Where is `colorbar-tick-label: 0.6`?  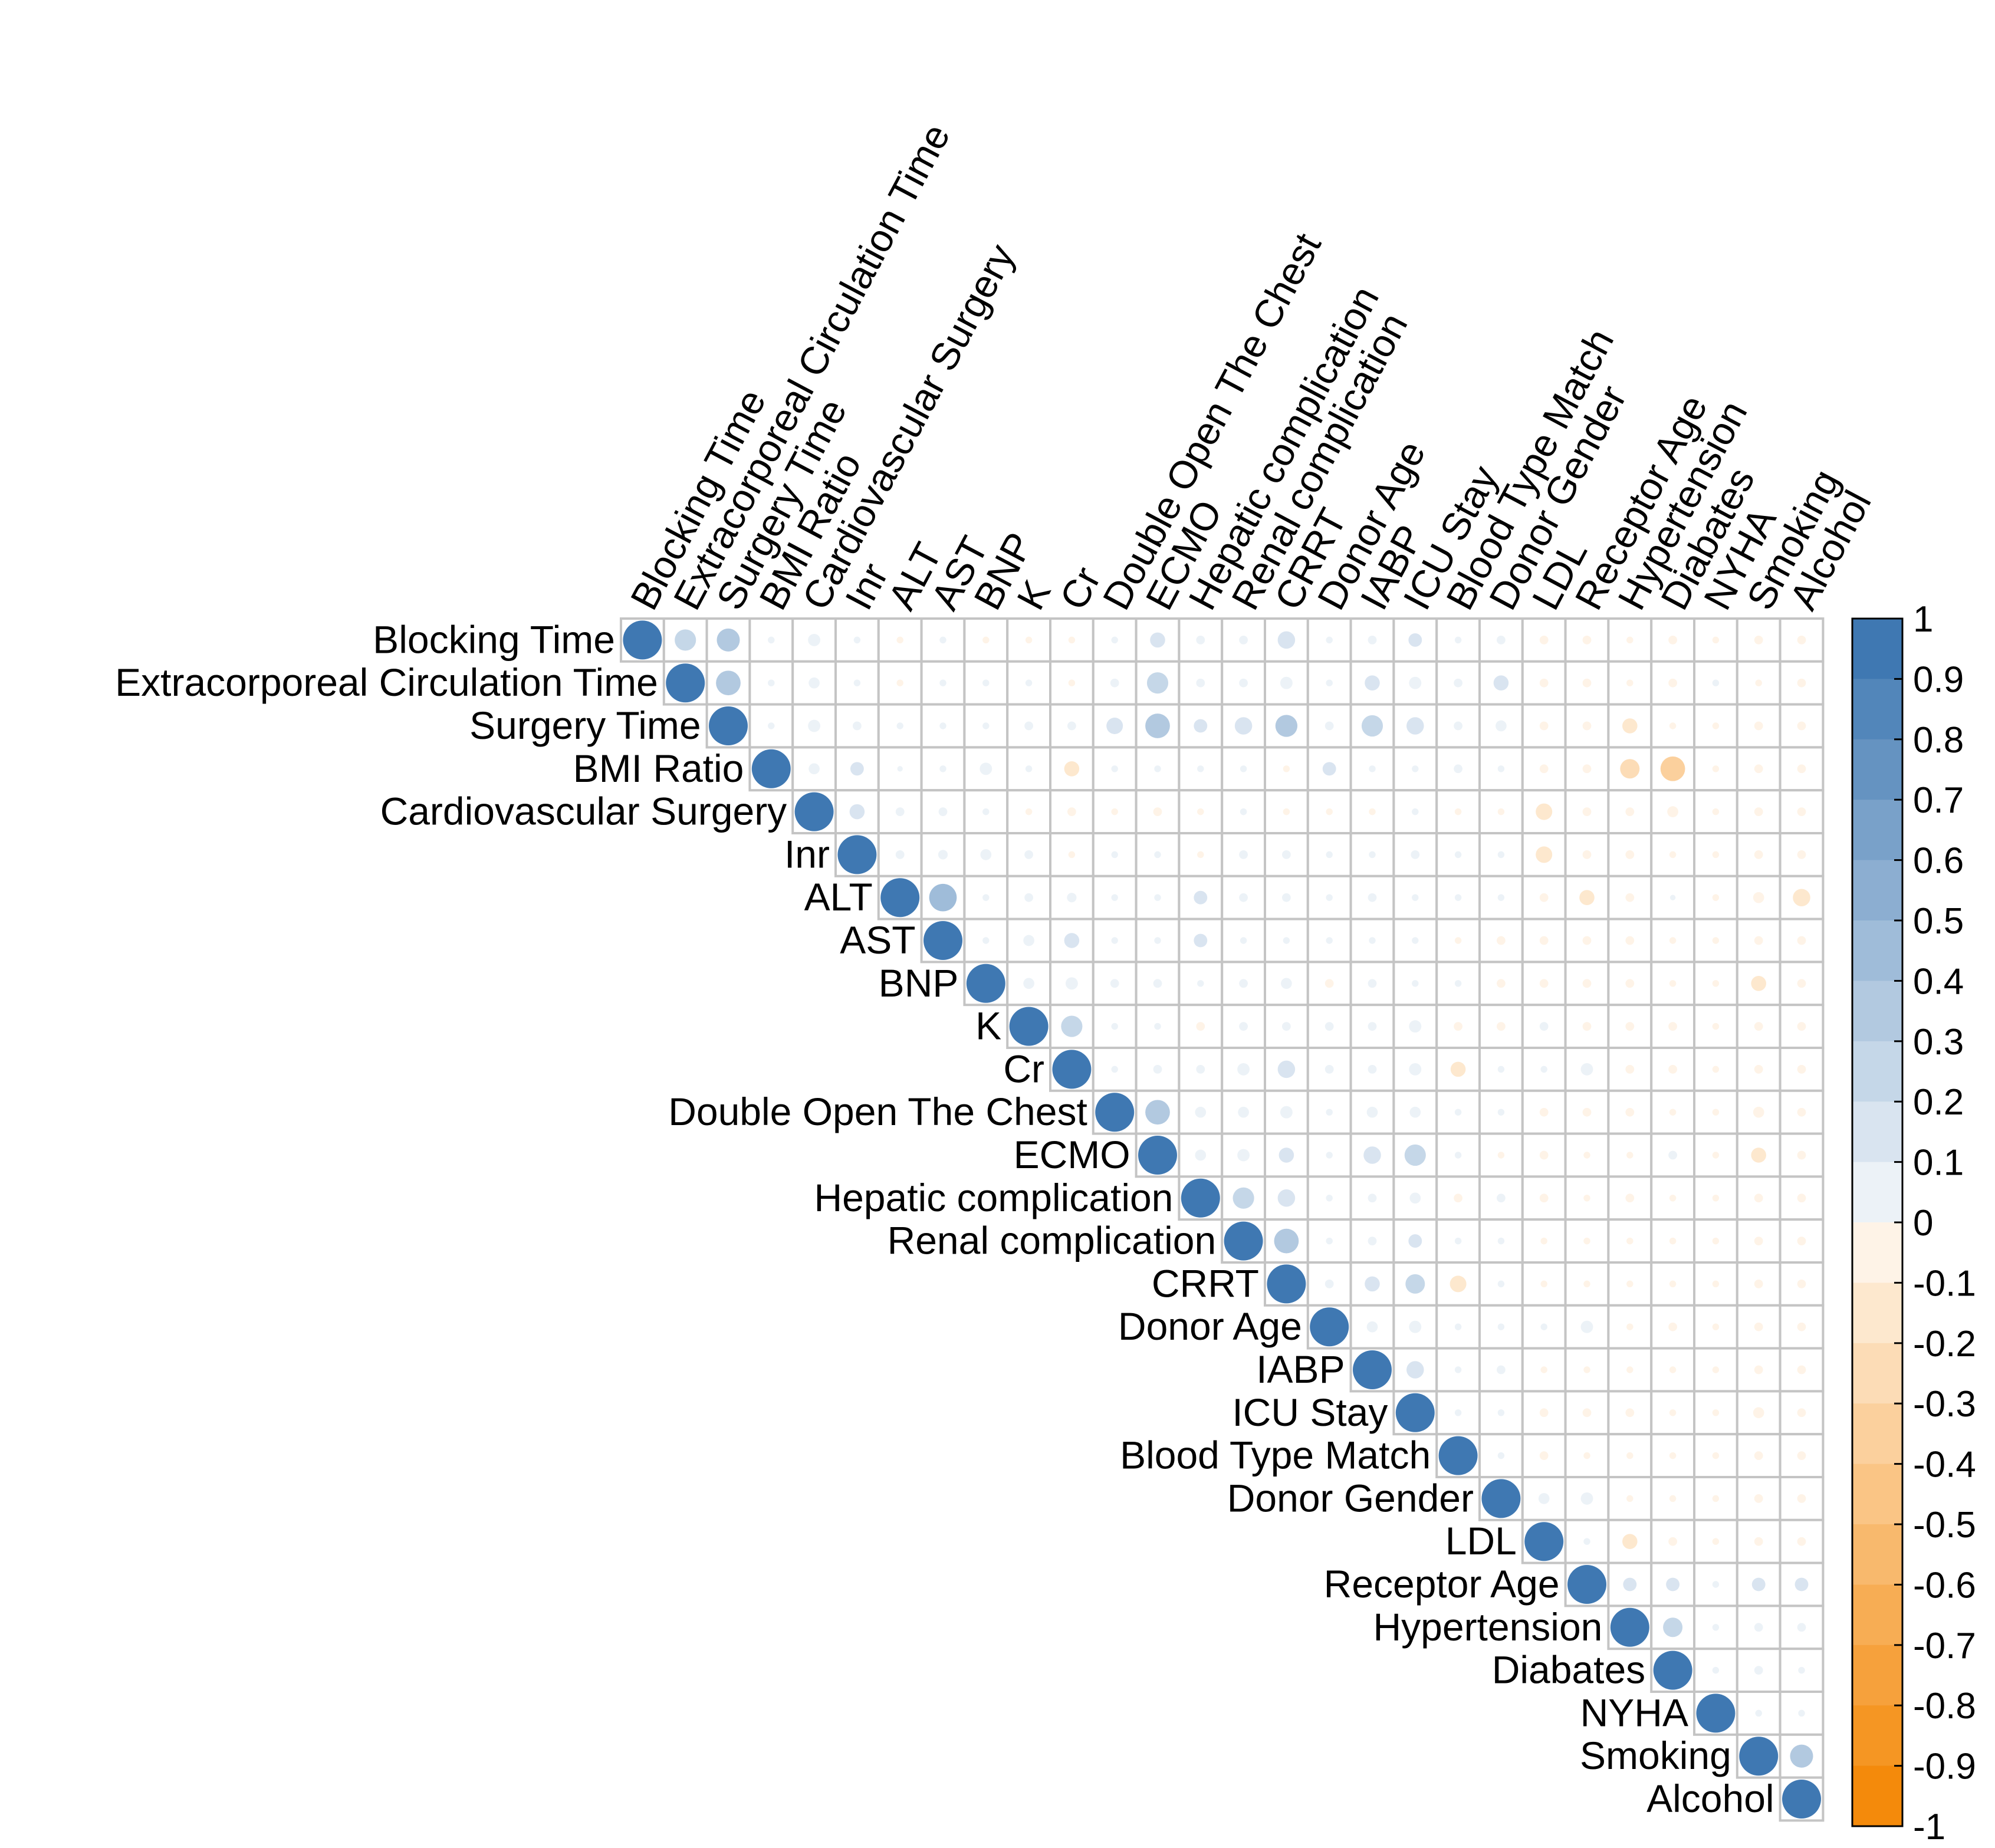 colorbar-tick-label: 0.6 is located at coordinates (1939, 861).